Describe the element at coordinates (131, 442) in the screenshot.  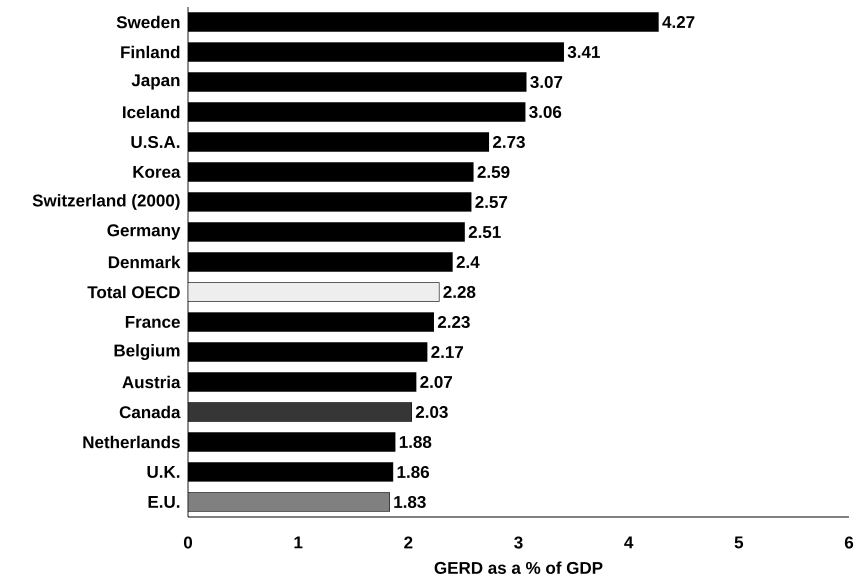
I see `y-tick-label: Netherlands` at that location.